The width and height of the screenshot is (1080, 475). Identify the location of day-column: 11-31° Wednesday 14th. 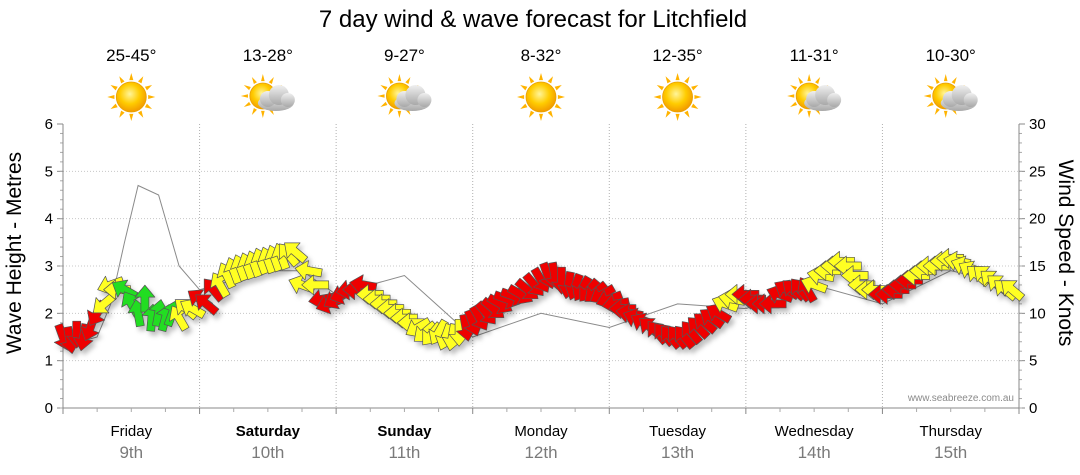
(814, 254).